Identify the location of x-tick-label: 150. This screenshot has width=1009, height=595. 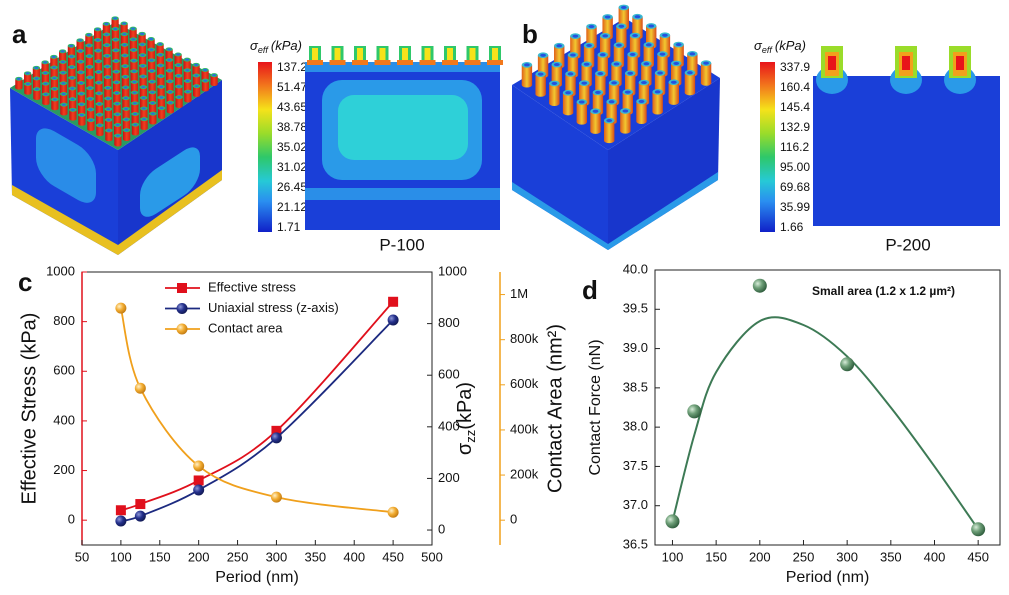
(160, 556).